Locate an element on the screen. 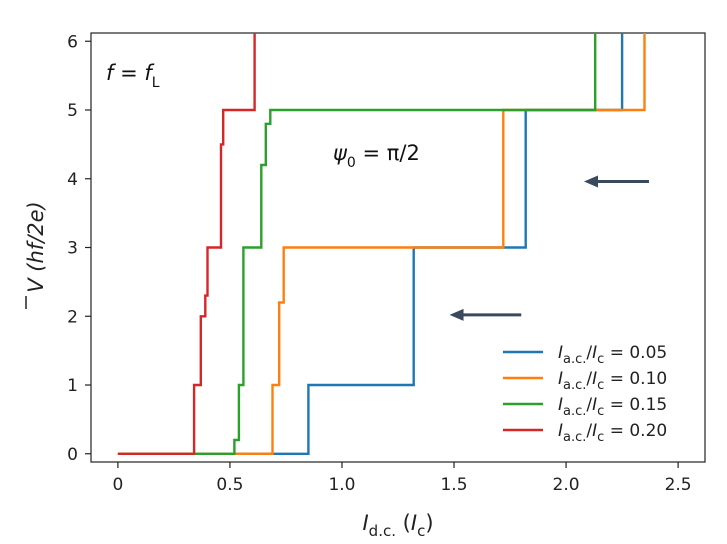 The width and height of the screenshot is (727, 544). x-tick-label: 0 is located at coordinates (117, 485).